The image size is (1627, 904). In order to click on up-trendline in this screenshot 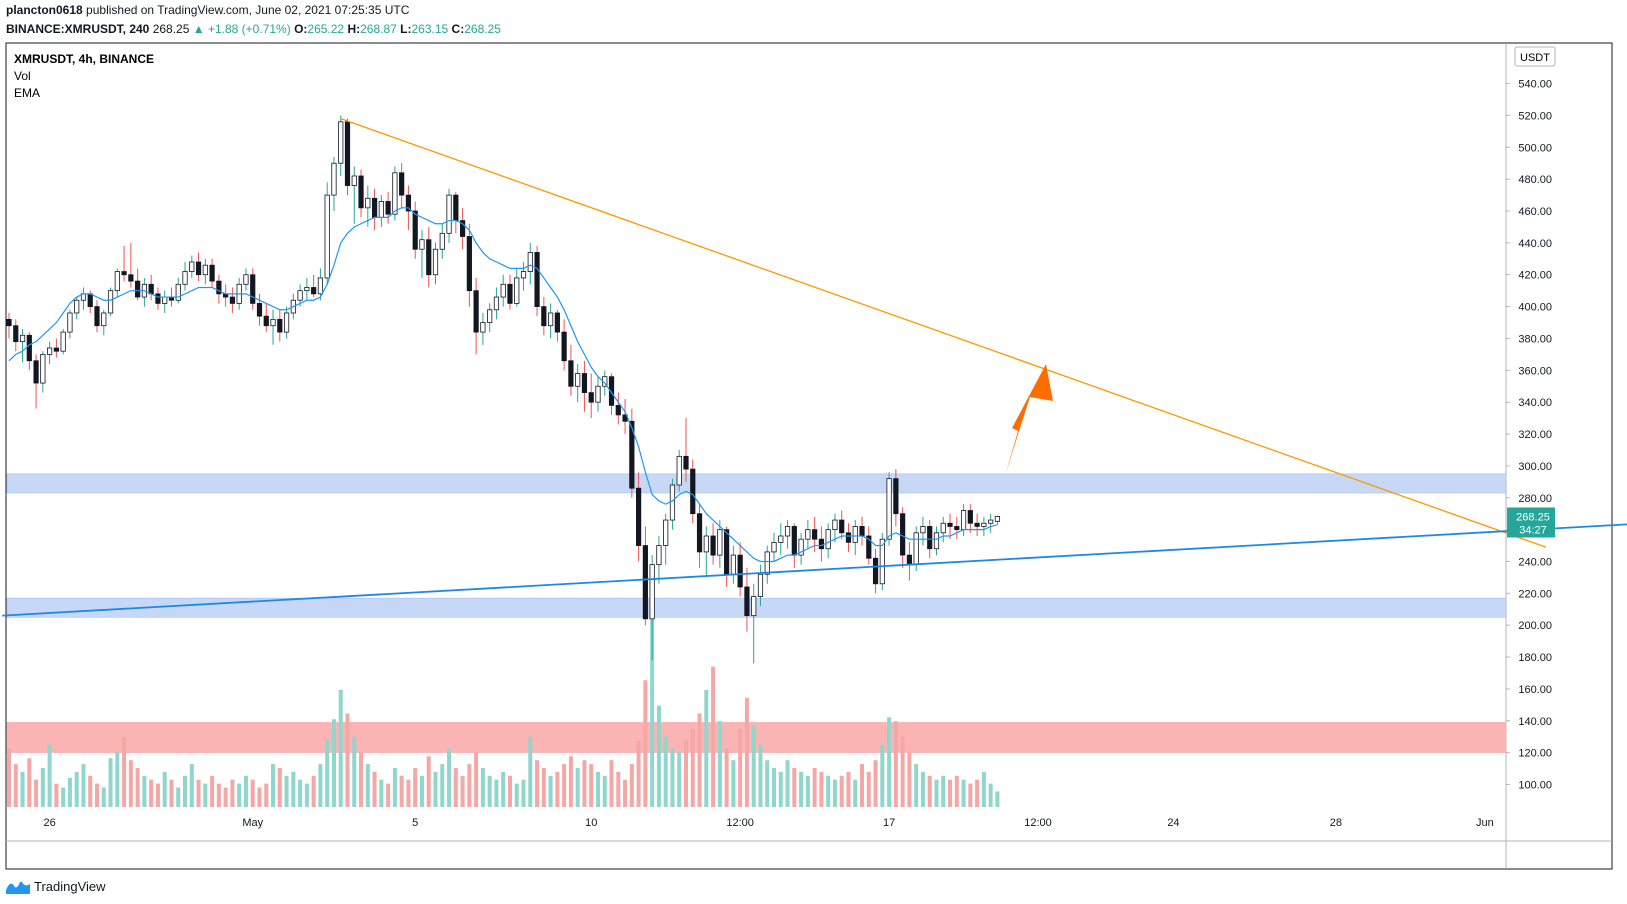, I will do `click(814, 570)`.